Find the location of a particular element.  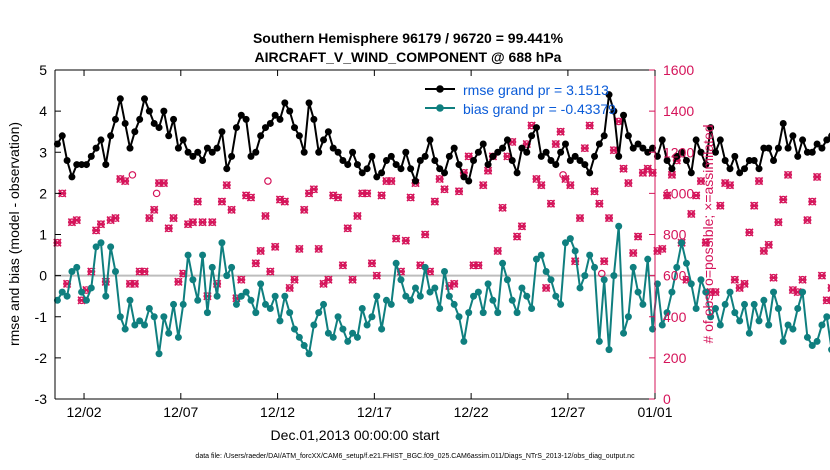

y-axis-label: rmse and bias (model - observation) is located at coordinates (14, 234).